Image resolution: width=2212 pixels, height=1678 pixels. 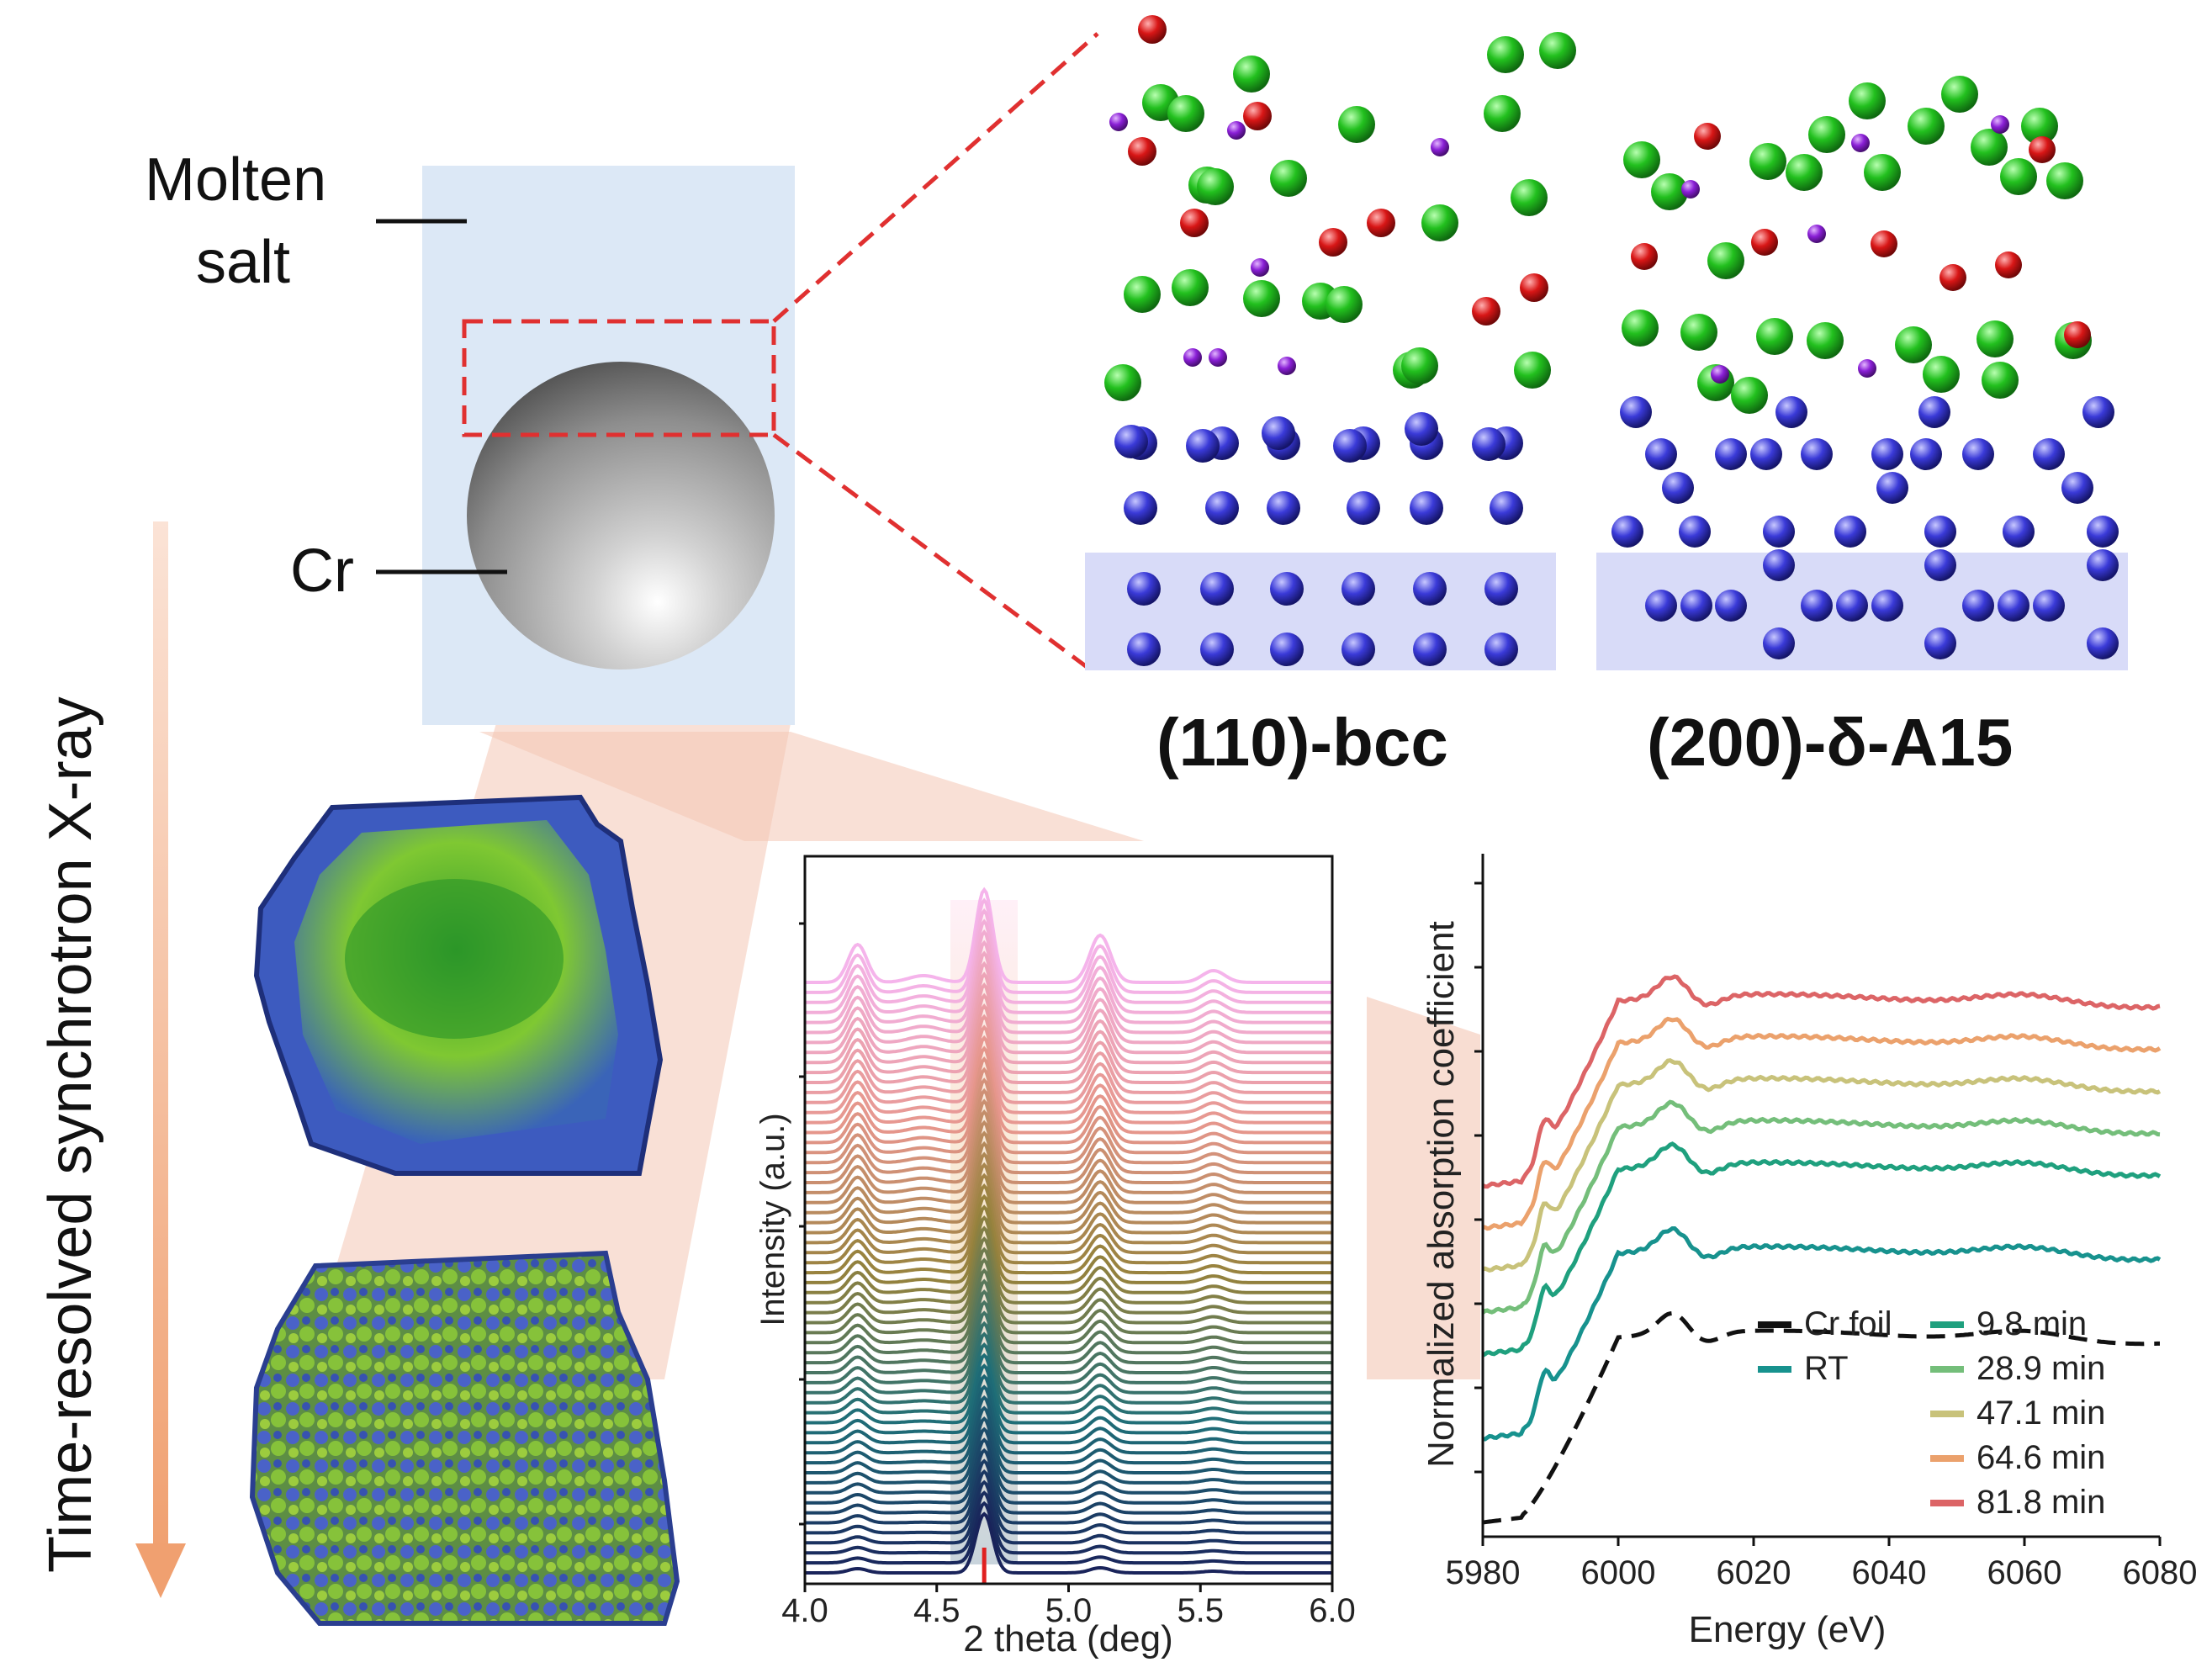 What do you see at coordinates (621, 516) in the screenshot?
I see `cr-sphere` at bounding box center [621, 516].